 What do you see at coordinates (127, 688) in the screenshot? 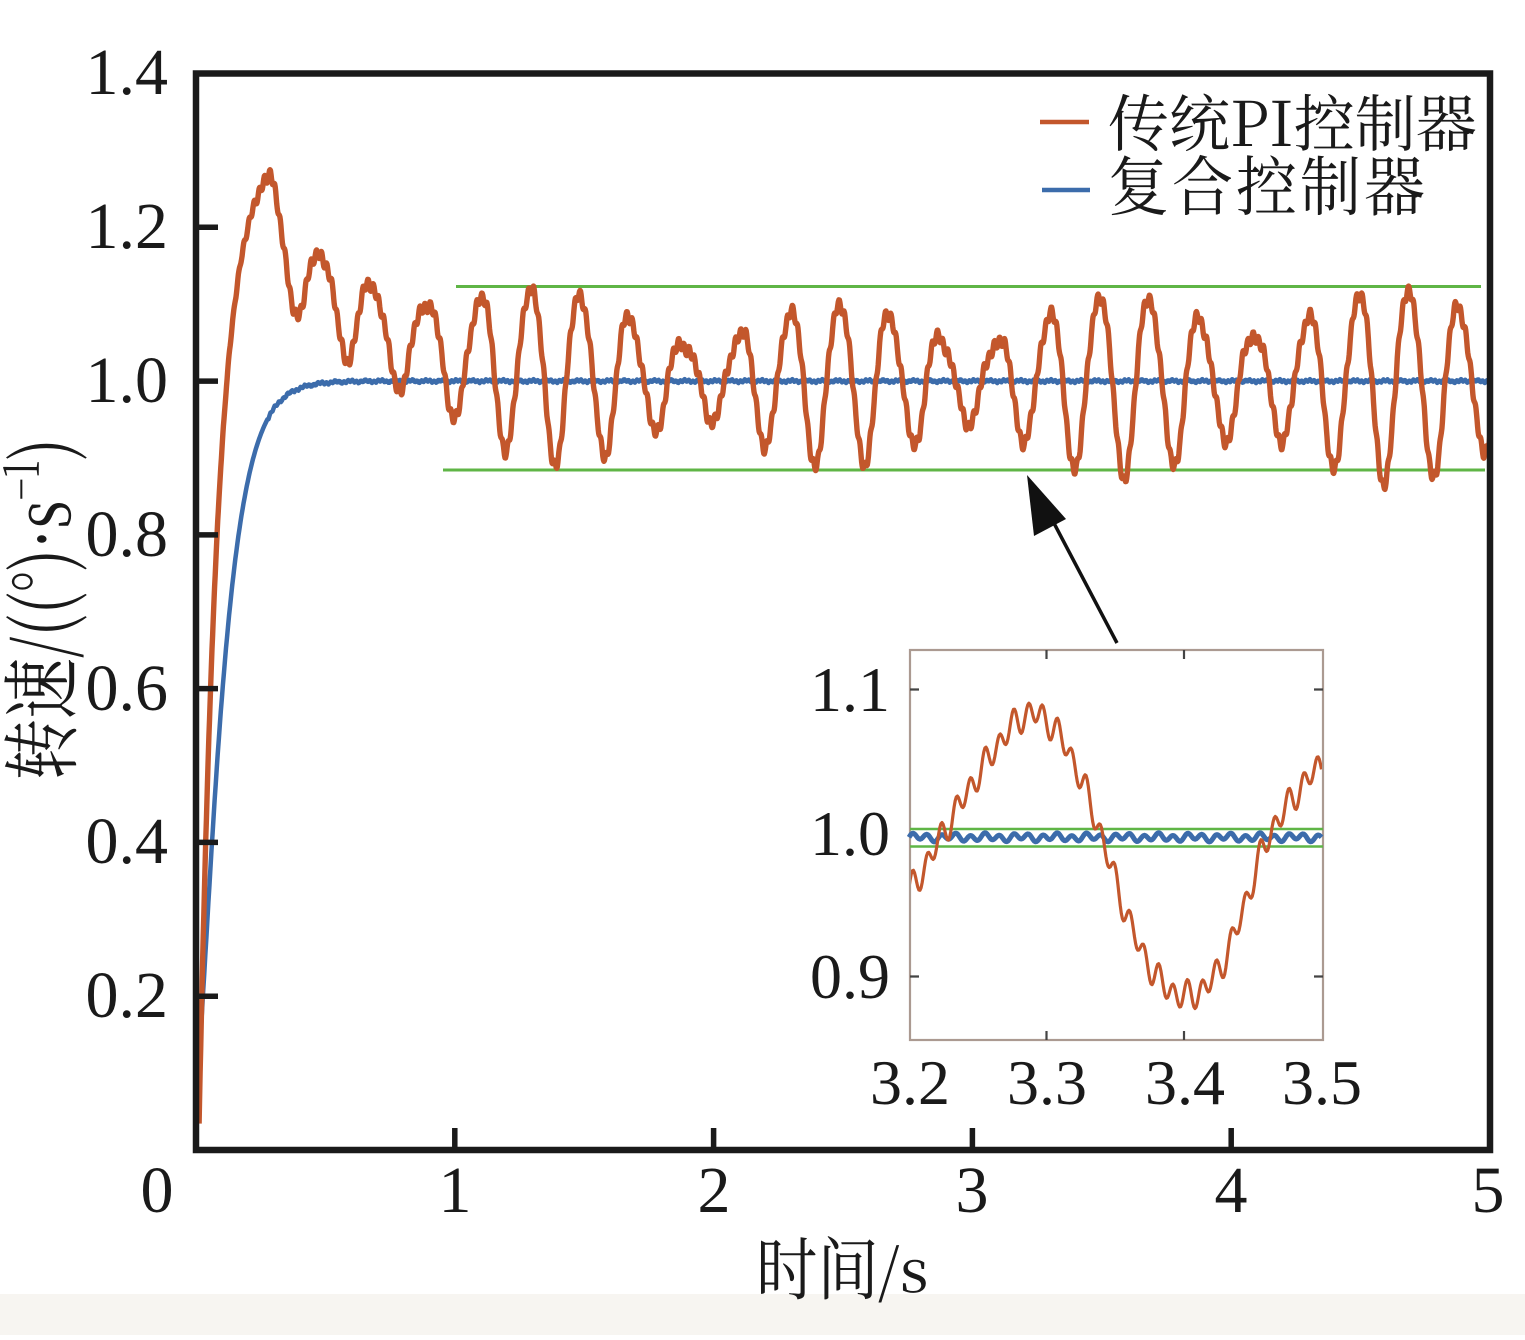
I see `svg-text: 0.6` at bounding box center [127, 688].